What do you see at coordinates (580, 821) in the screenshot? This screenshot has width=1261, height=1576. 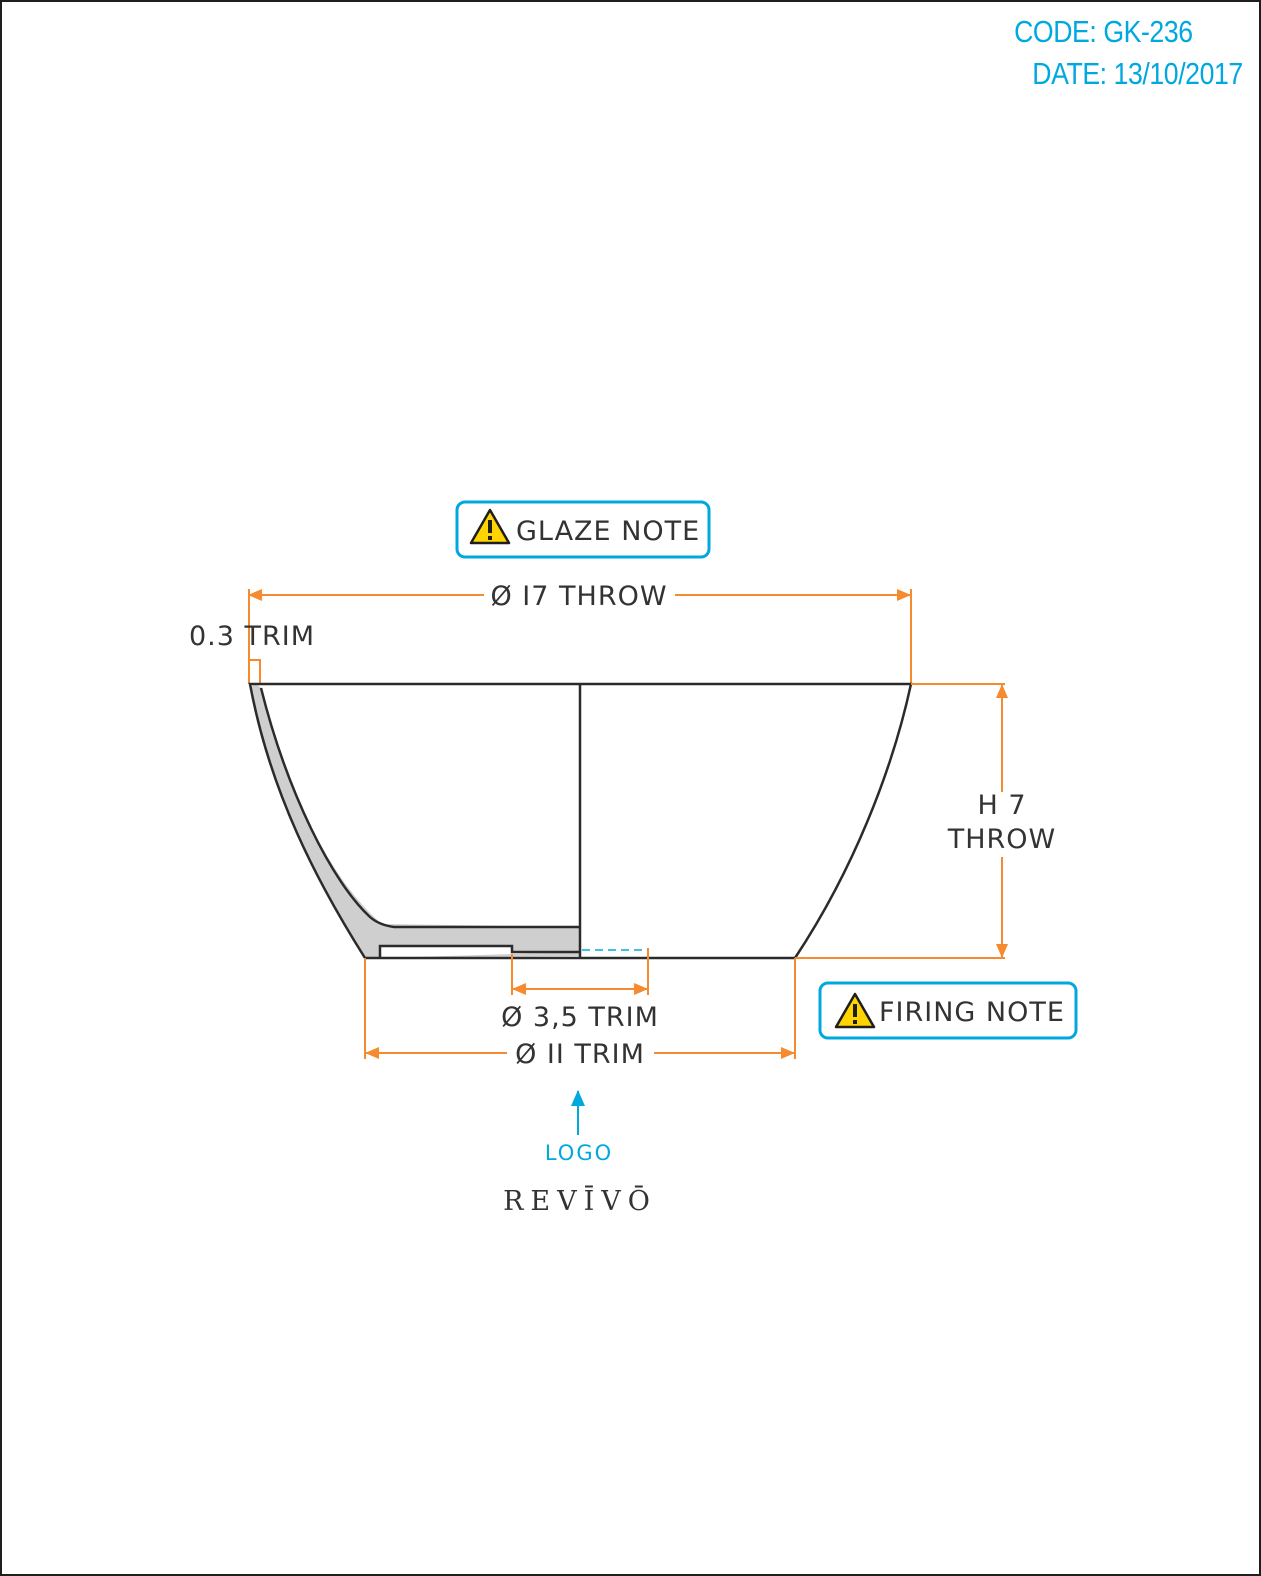 I see `bowl-profile` at bounding box center [580, 821].